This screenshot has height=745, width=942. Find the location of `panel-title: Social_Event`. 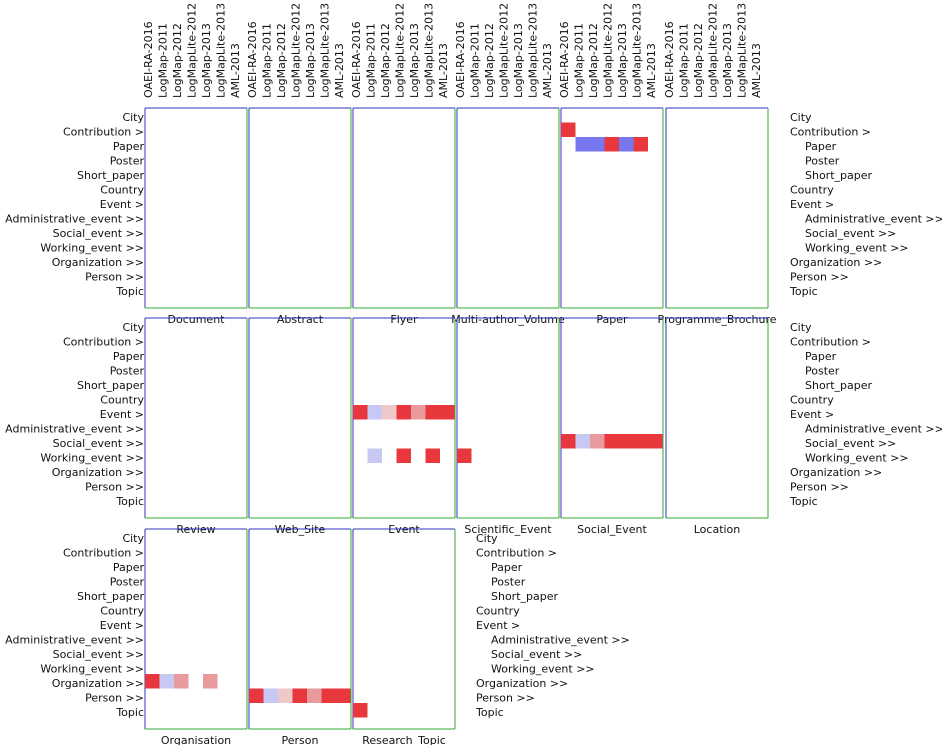

panel-title: Social_Event is located at coordinates (612, 529).